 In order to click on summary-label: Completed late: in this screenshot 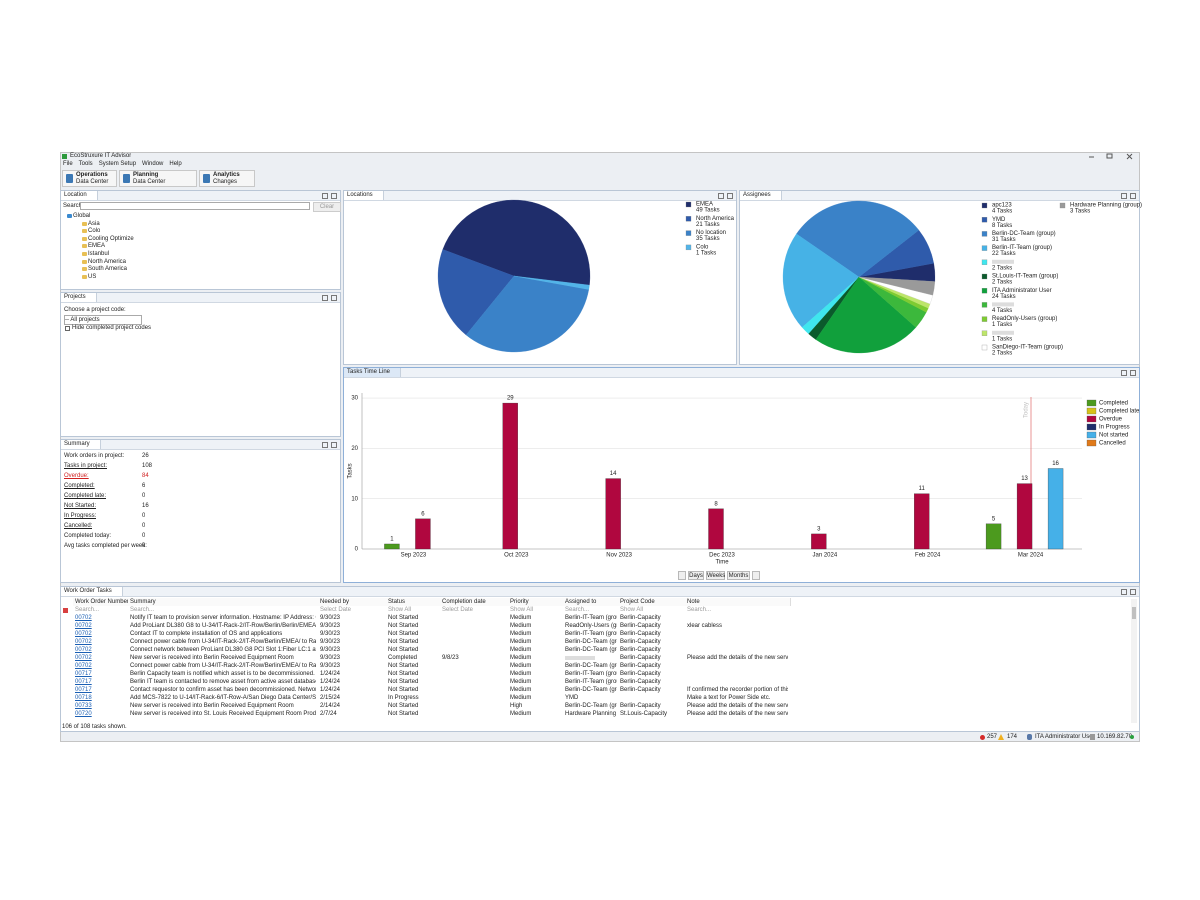, I will do `click(85, 496)`.